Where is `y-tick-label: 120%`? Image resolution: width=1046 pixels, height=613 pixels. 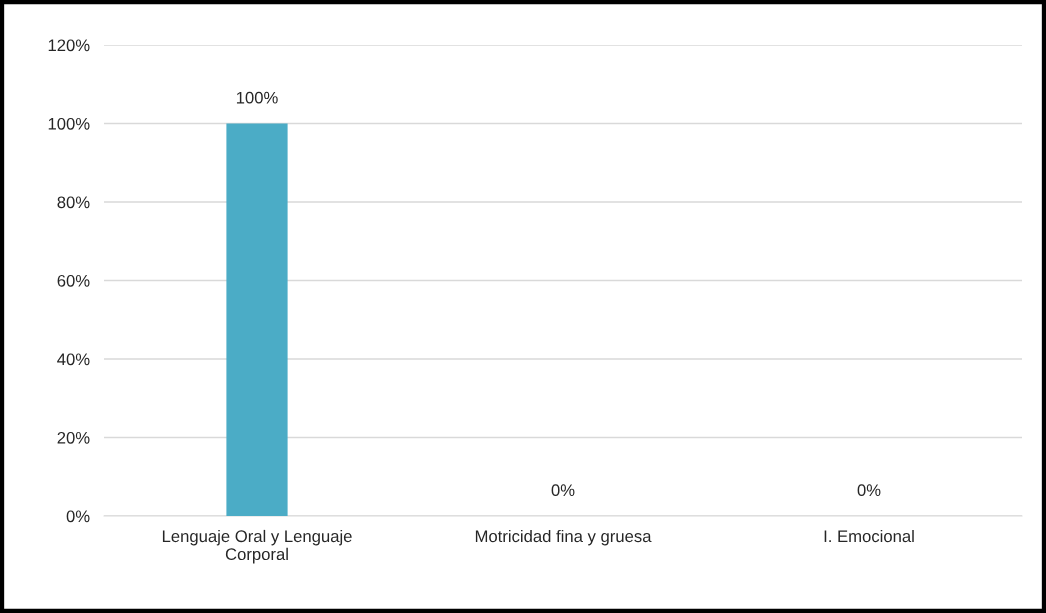 y-tick-label: 120% is located at coordinates (69, 45).